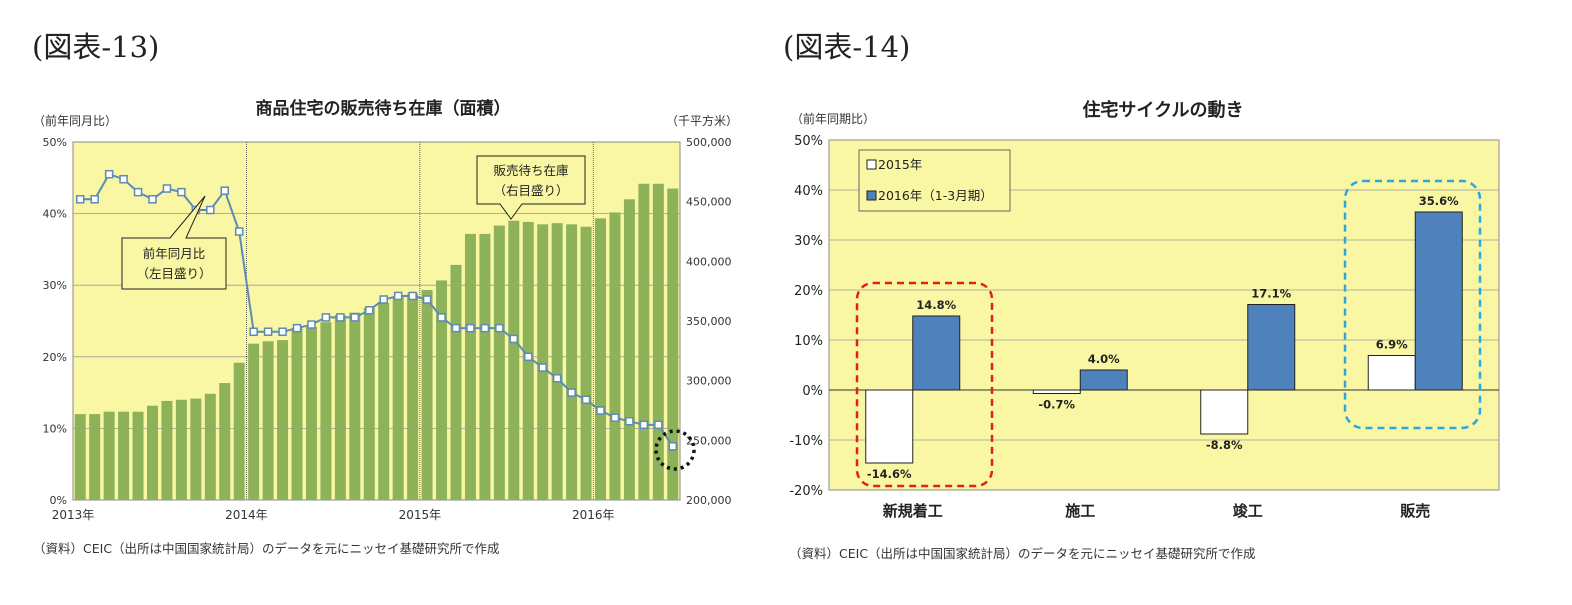 Image resolution: width=1572 pixels, height=605 pixels. Describe the element at coordinates (936, 305) in the screenshot. I see `data-label: 14.8%` at that location.